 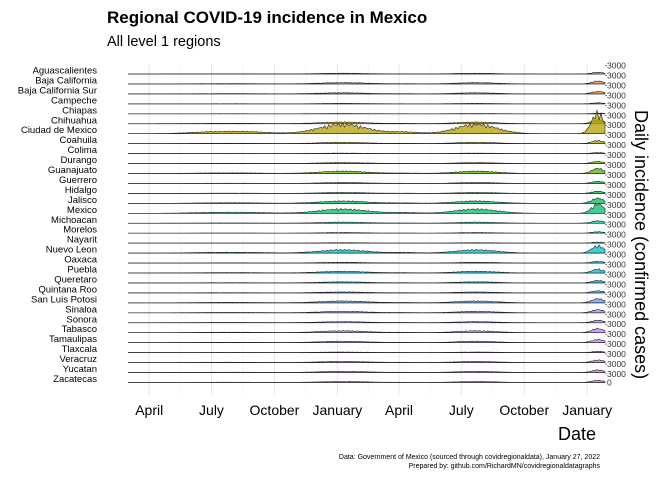 I want to click on ridge-hidalgo, so click(x=367, y=192).